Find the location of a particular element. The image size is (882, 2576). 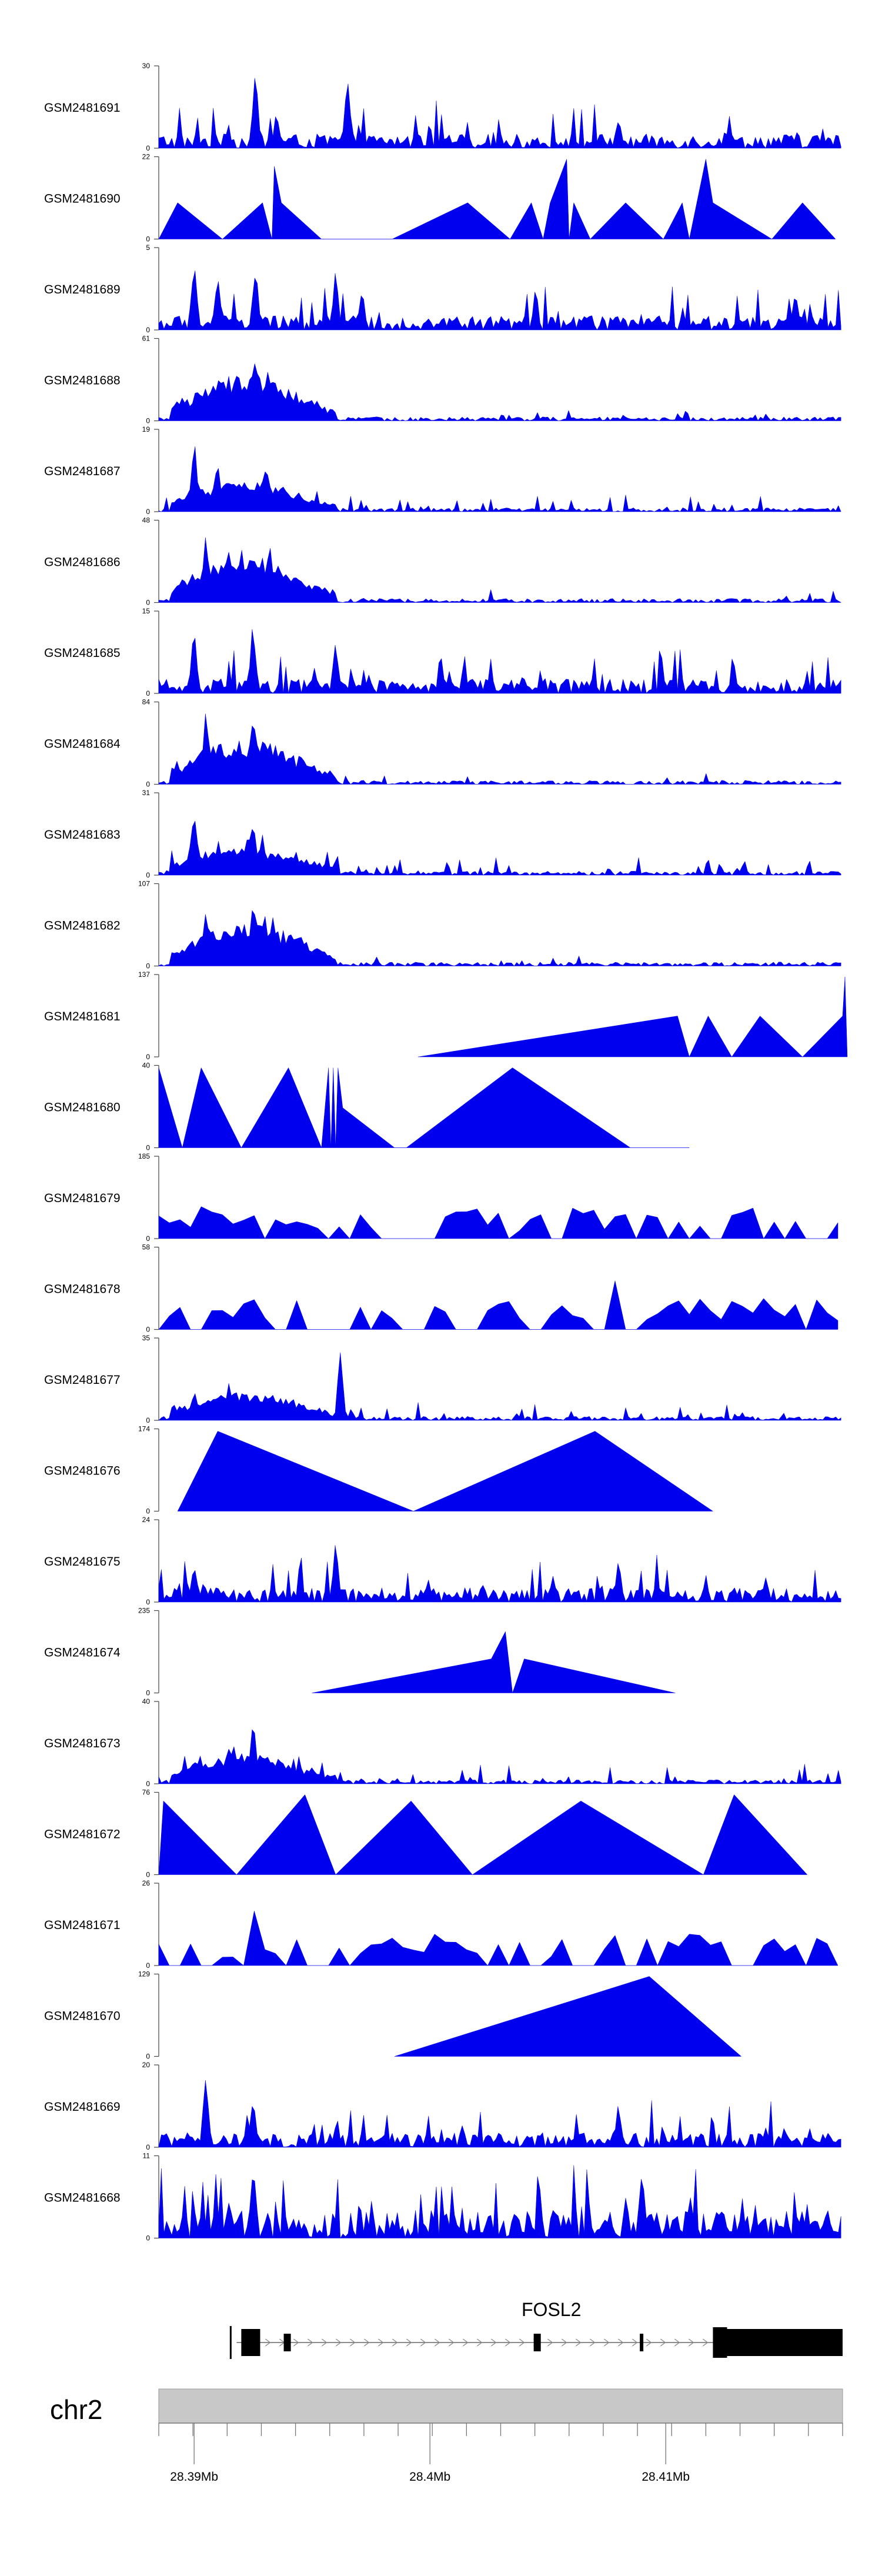

track-GSM2481679: GSM2481679 185 0 is located at coordinates (441, 1197).